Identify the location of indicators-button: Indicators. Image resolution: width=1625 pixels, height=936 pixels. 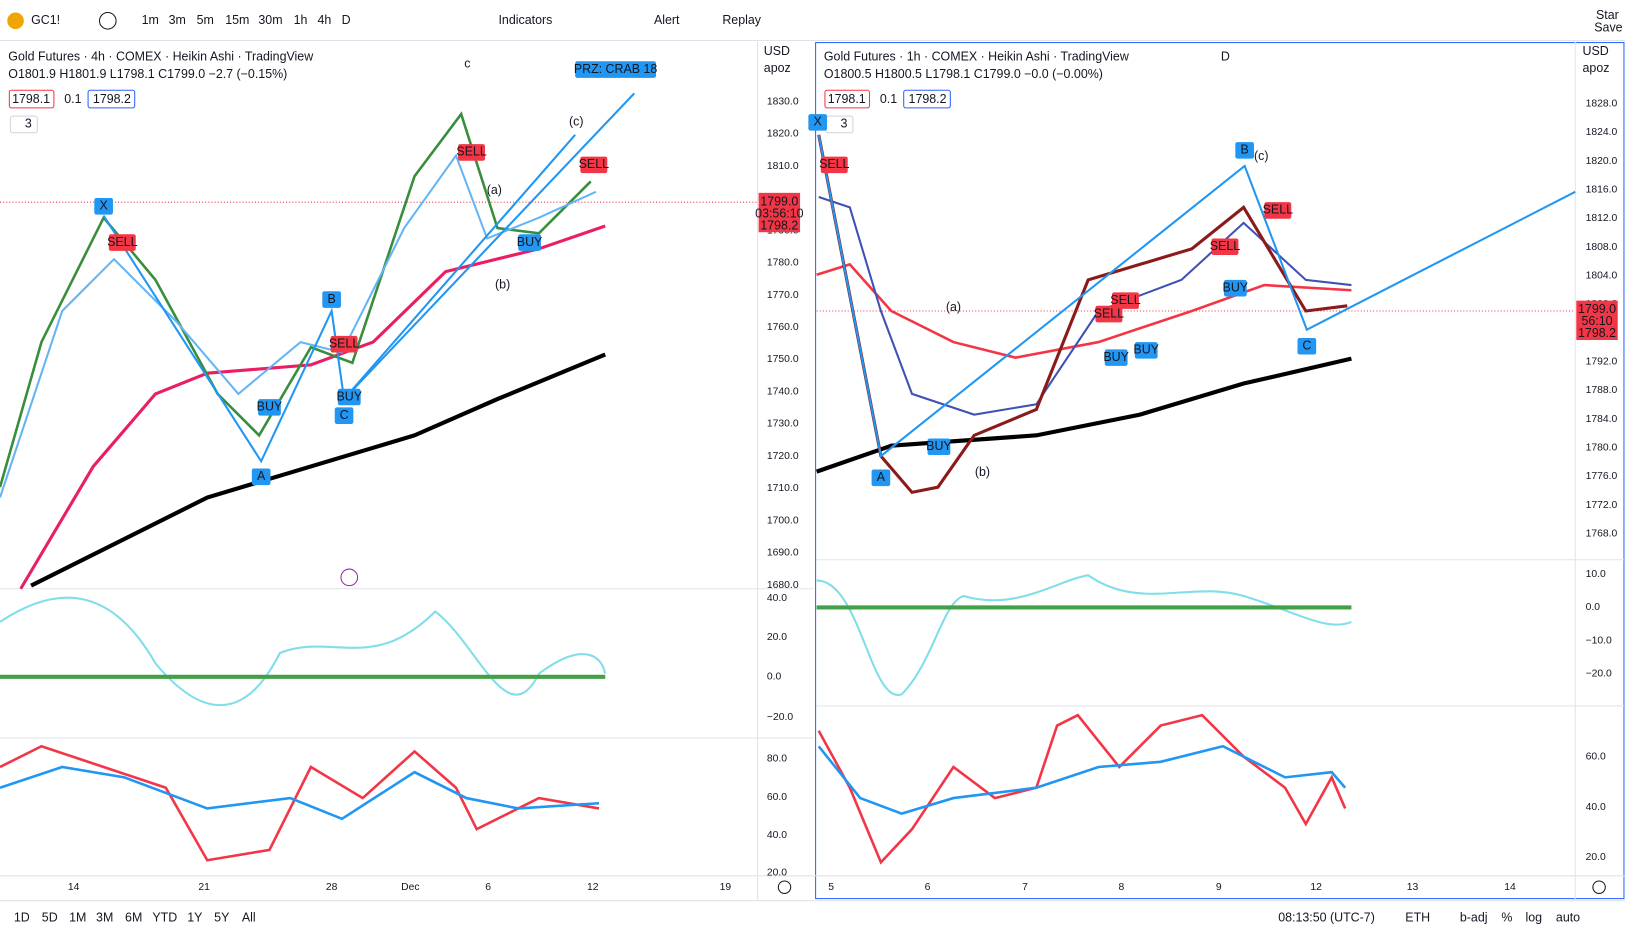
(525, 20).